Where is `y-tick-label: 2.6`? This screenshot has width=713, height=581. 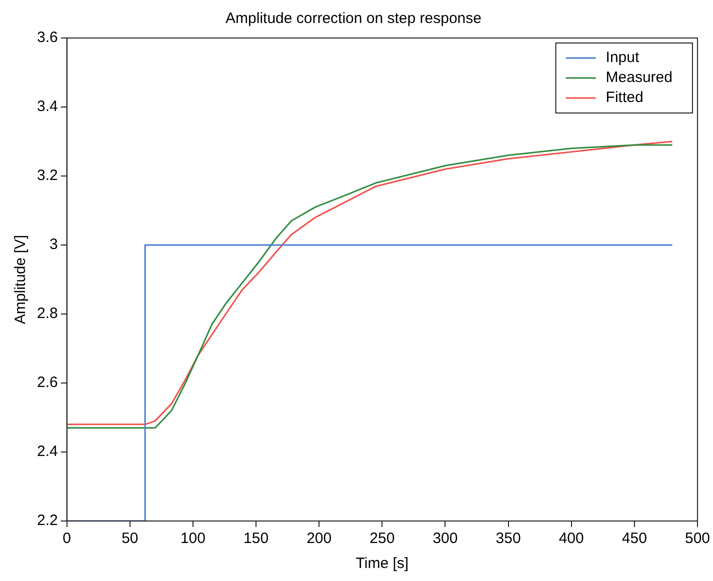 y-tick-label: 2.6 is located at coordinates (47, 383).